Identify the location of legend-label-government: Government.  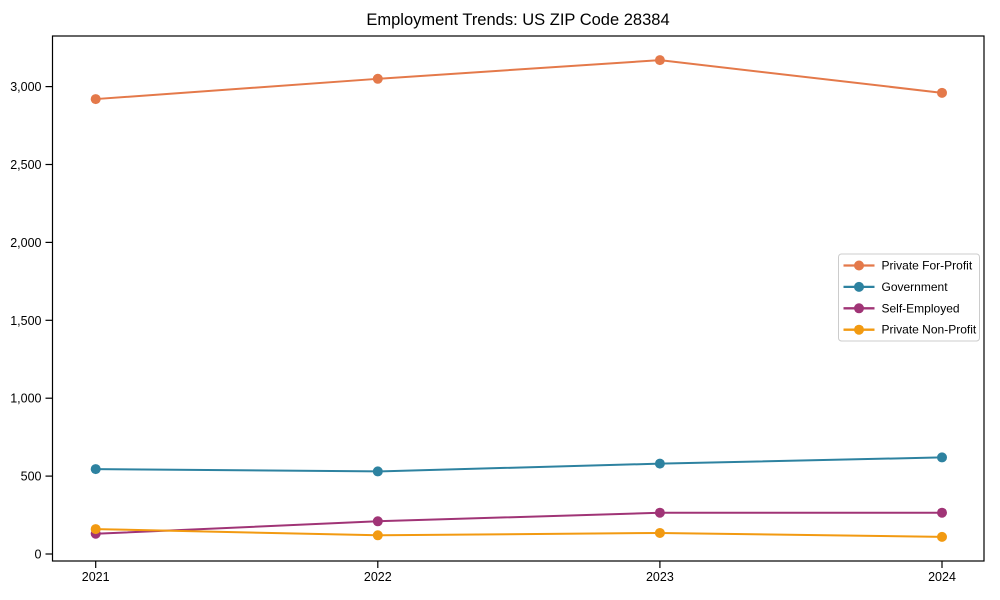
(915, 287).